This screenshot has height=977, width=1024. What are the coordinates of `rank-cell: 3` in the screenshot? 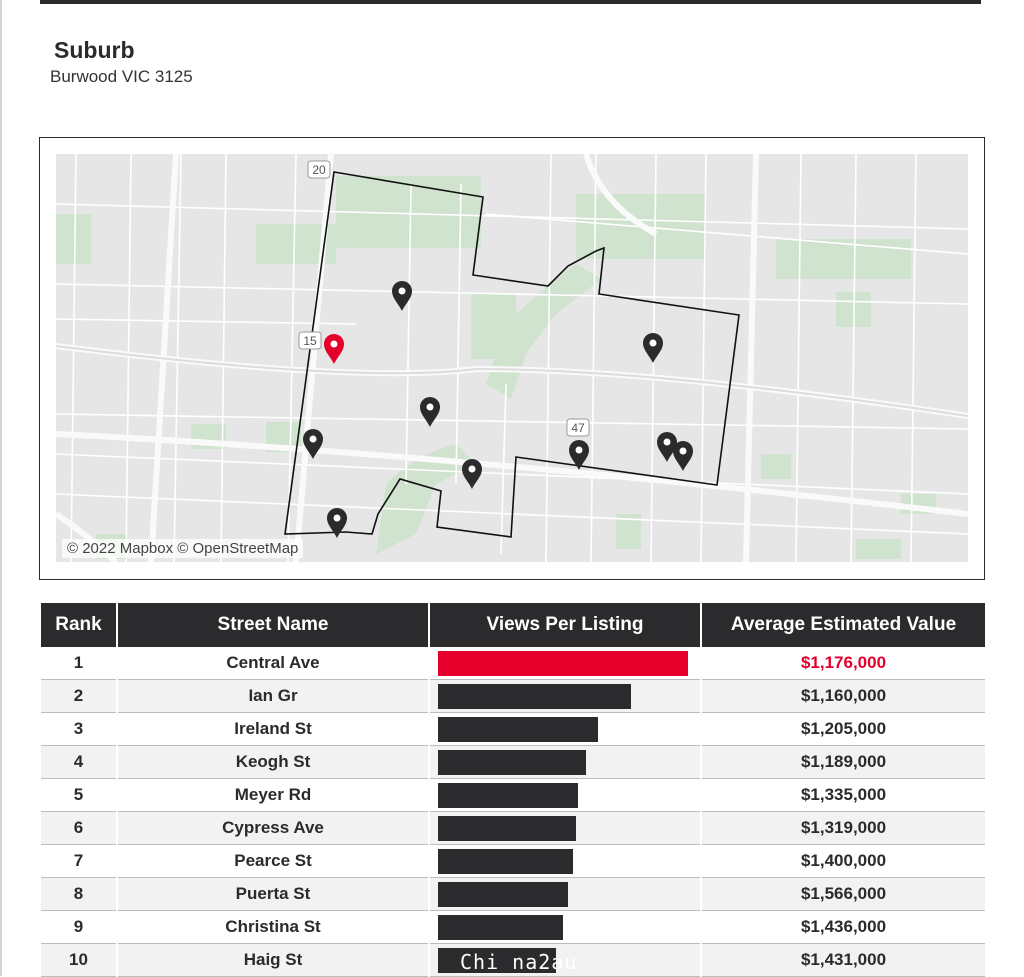 It's located at (78, 729).